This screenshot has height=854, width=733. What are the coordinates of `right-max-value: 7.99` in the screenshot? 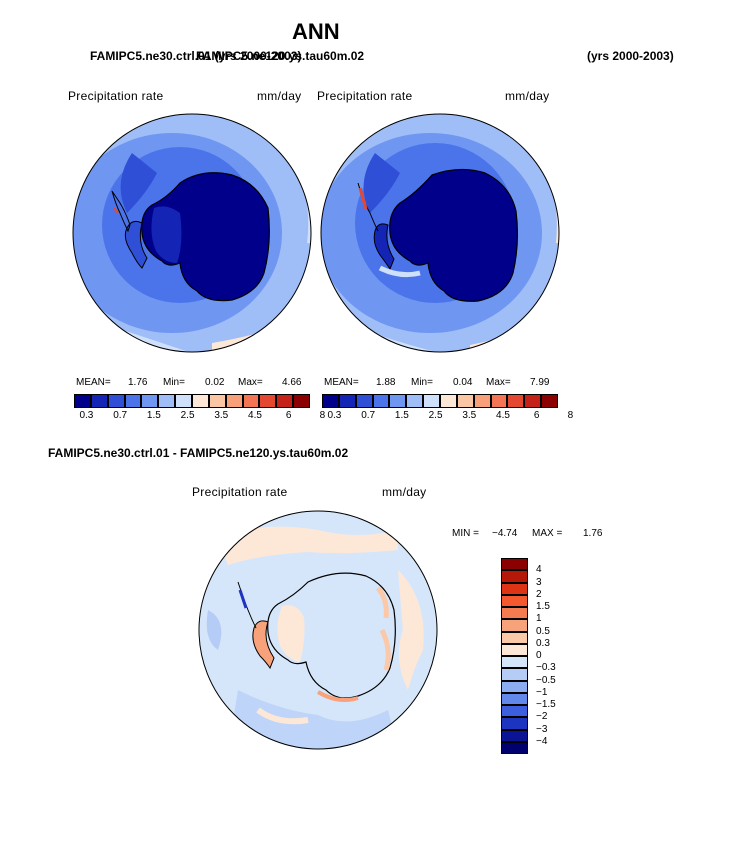 It's located at (540, 382).